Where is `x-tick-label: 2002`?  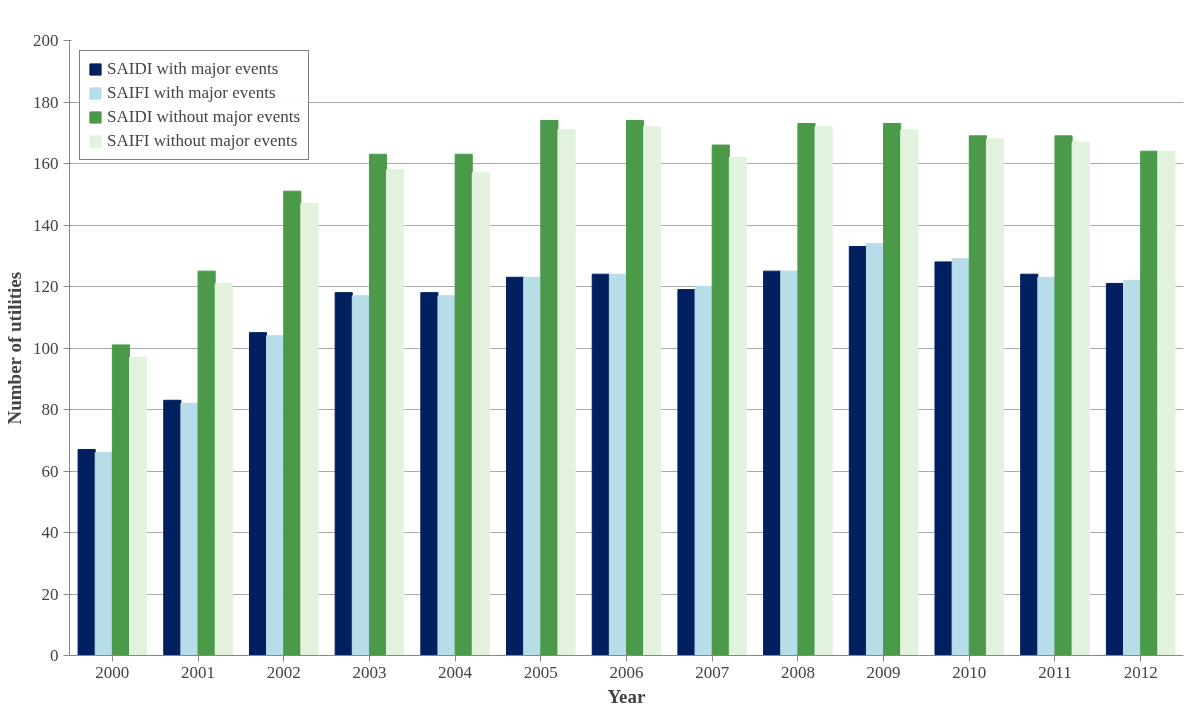 x-tick-label: 2002 is located at coordinates (283, 672).